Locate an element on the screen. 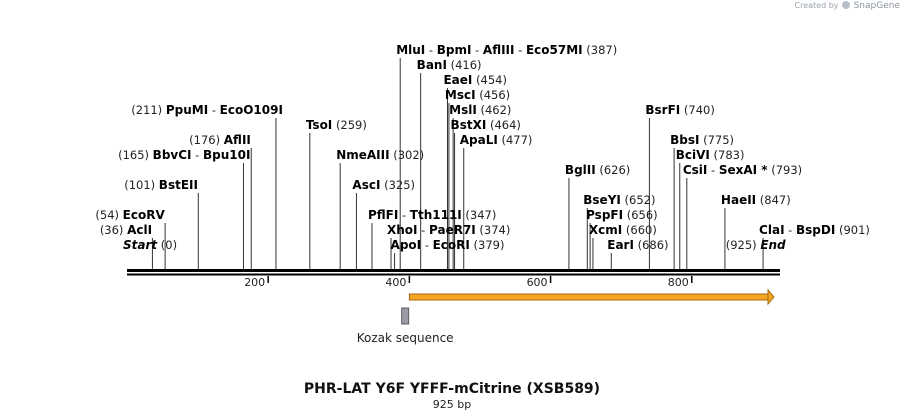 Image resolution: width=906 pixels, height=419 pixels. snapgene-credit: Created by SnapGene is located at coordinates (847, 6).